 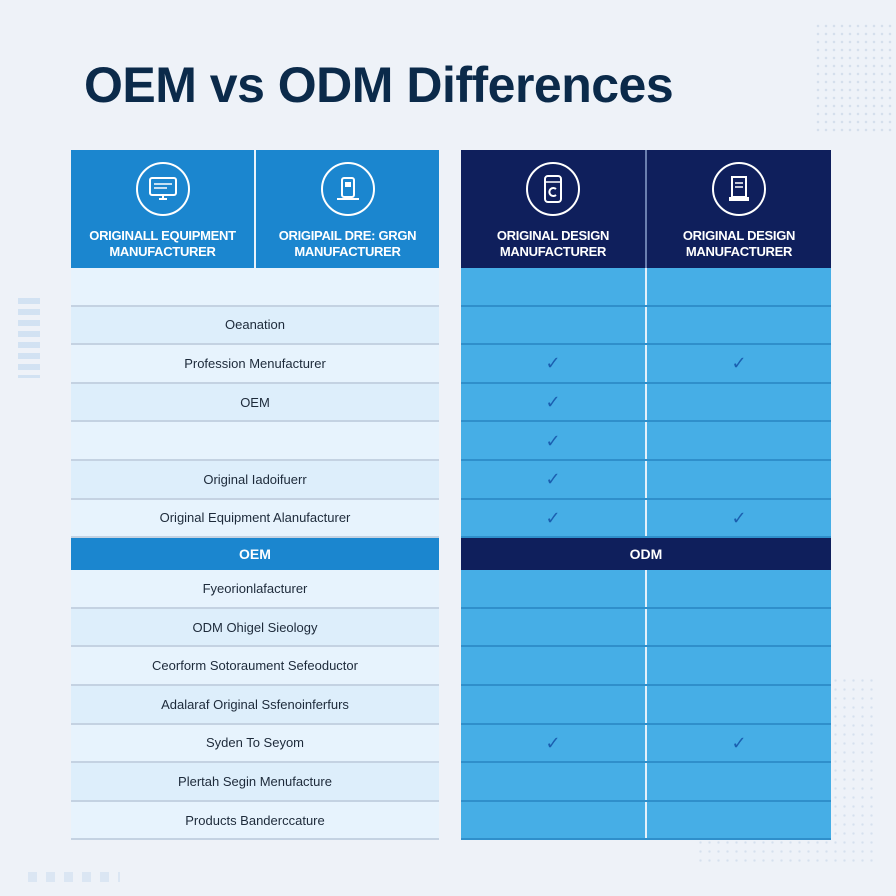 What do you see at coordinates (255, 554) in the screenshot?
I see `oem-section-band: OEM` at bounding box center [255, 554].